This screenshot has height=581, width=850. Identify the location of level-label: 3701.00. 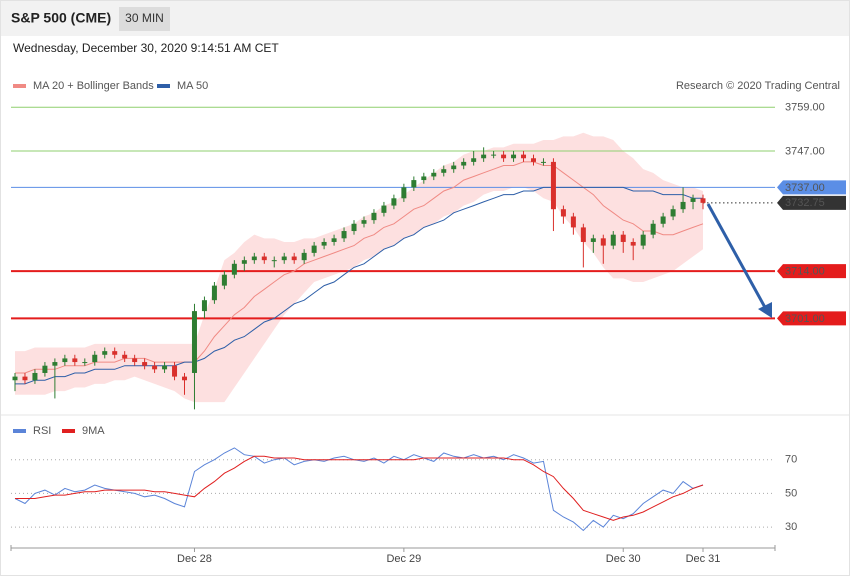
(805, 319).